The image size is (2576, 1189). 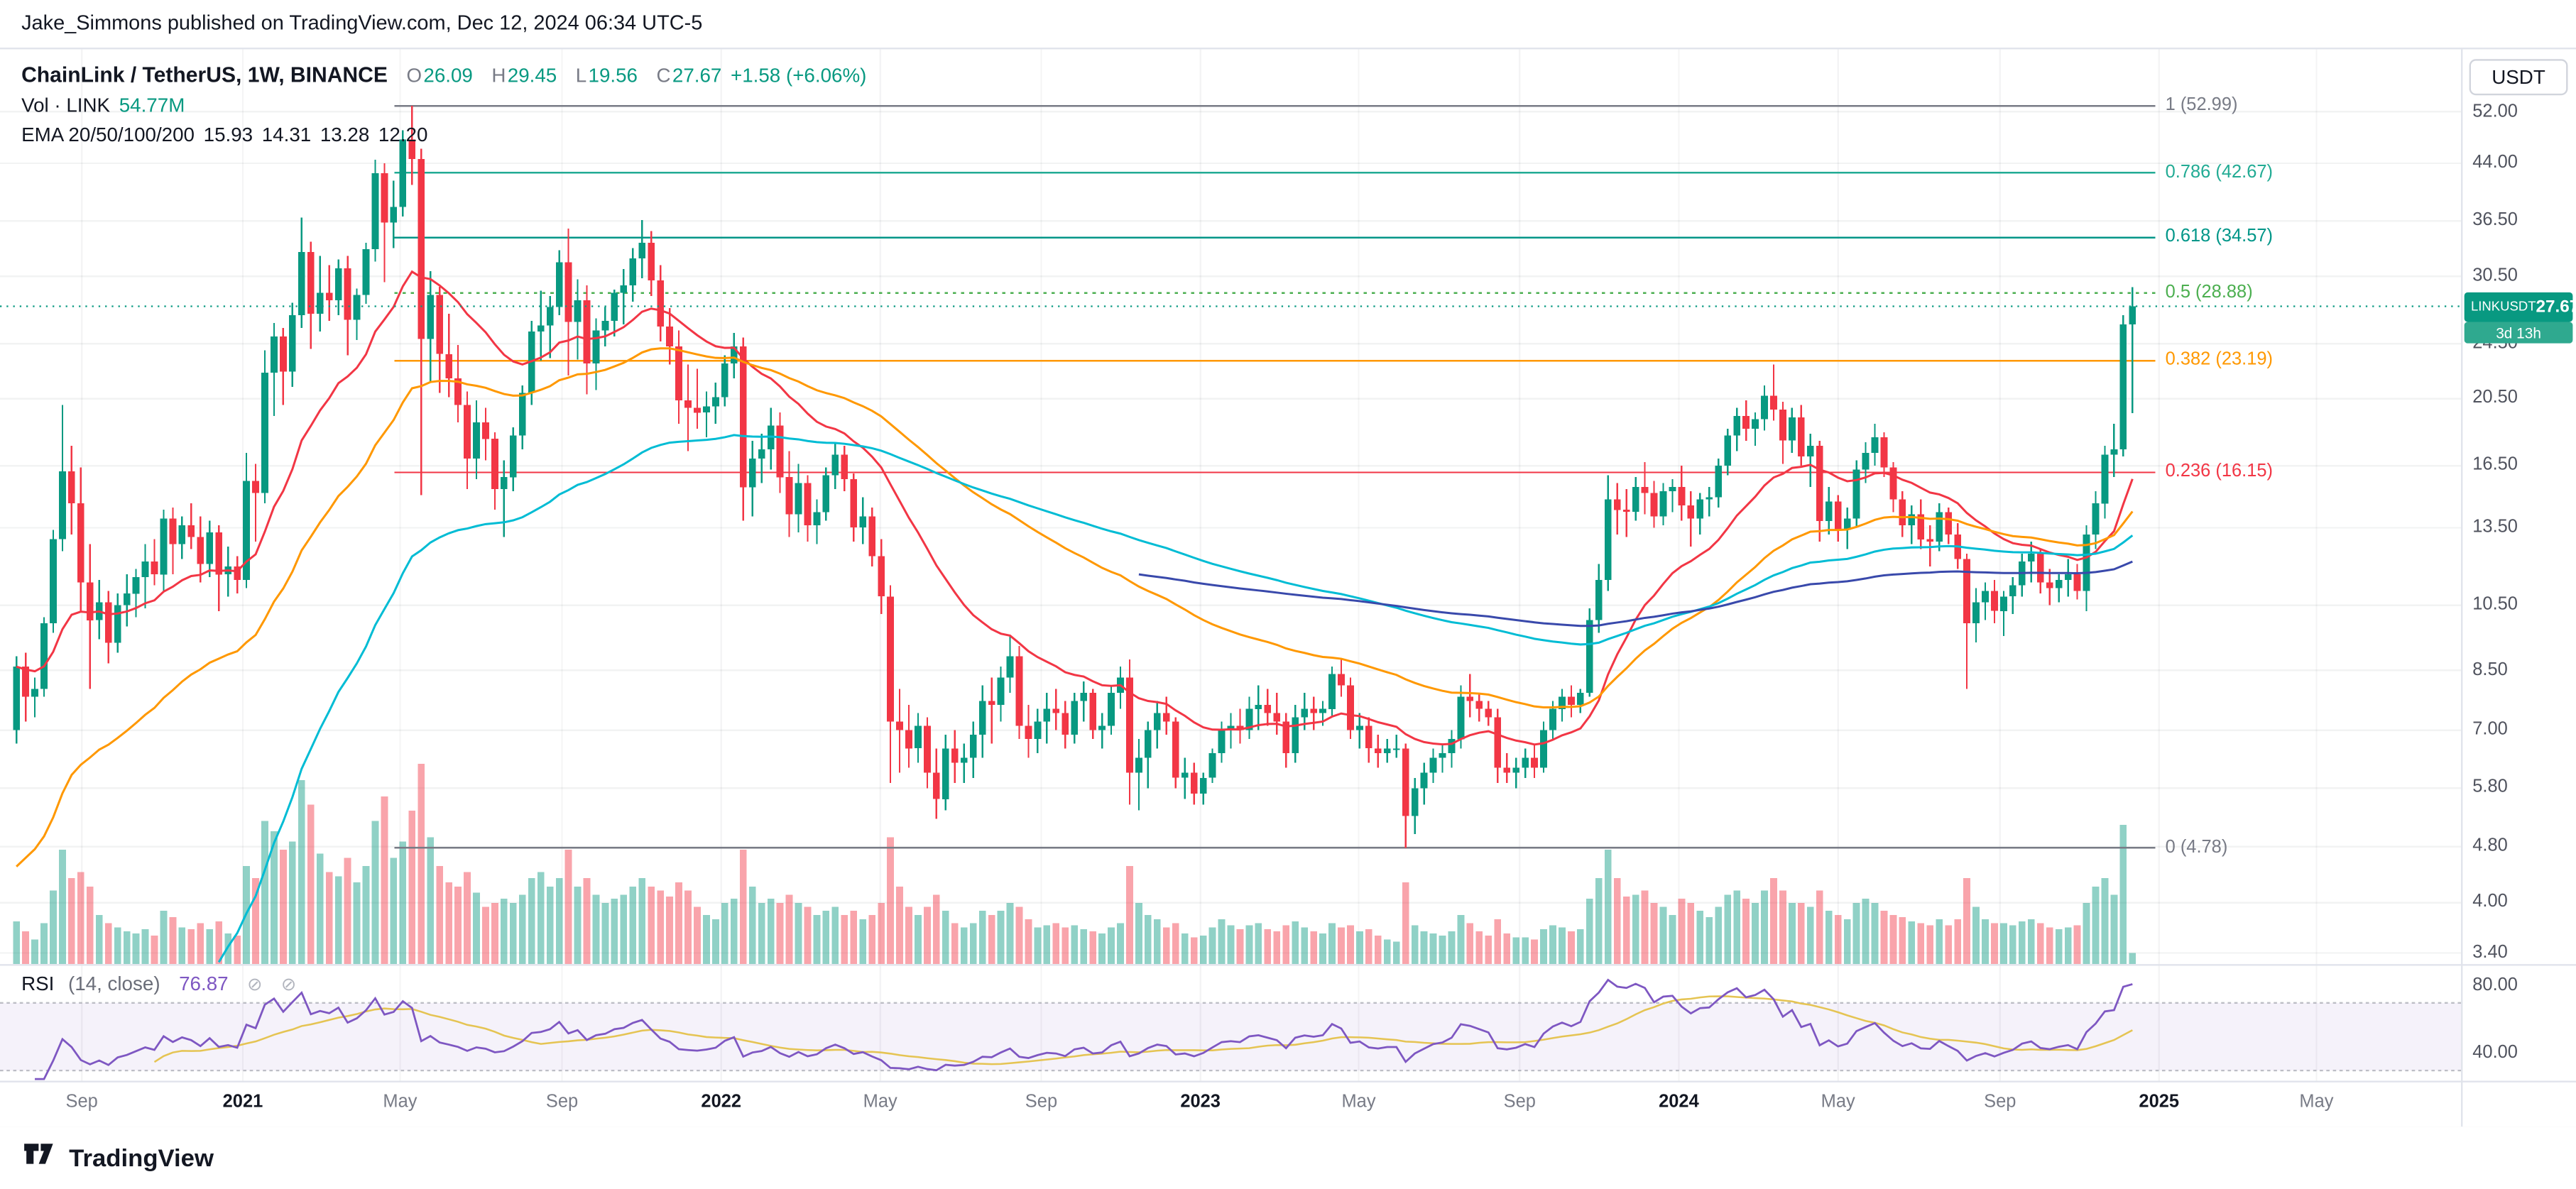 What do you see at coordinates (1200, 1102) in the screenshot?
I see `time-axis-label: 2023` at bounding box center [1200, 1102].